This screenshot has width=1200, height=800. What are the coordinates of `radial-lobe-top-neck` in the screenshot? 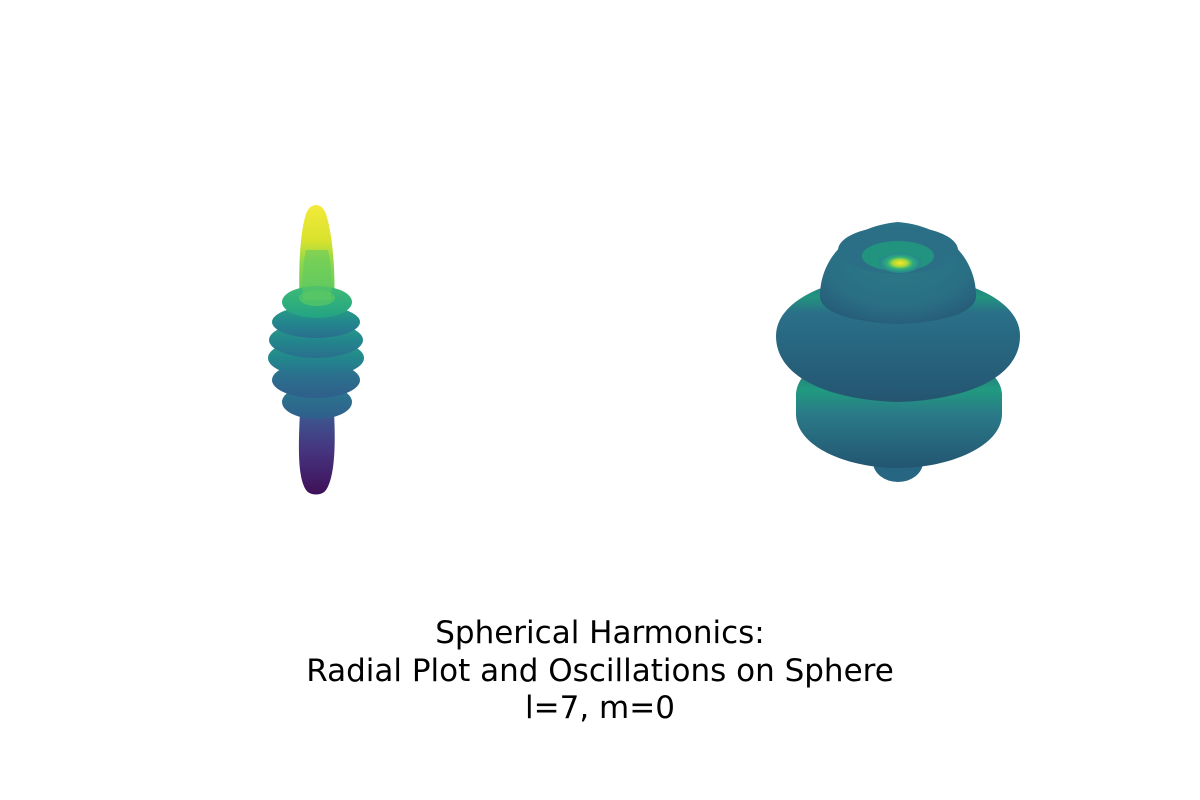 It's located at (317, 275).